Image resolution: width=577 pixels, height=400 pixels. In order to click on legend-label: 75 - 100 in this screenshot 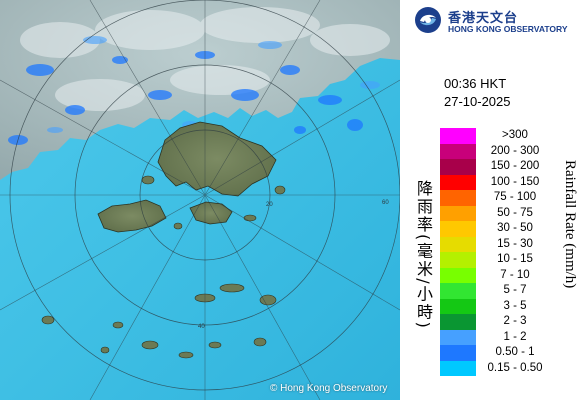, I will do `click(515, 197)`.